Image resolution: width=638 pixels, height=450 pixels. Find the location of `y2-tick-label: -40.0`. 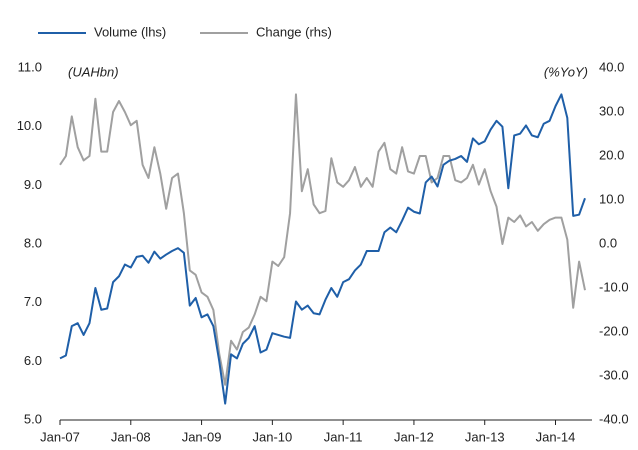

y2-tick-label: -40.0 is located at coordinates (614, 418).